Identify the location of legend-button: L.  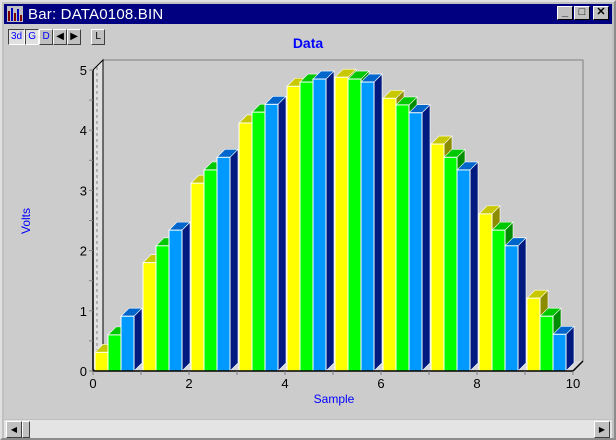
(98, 37).